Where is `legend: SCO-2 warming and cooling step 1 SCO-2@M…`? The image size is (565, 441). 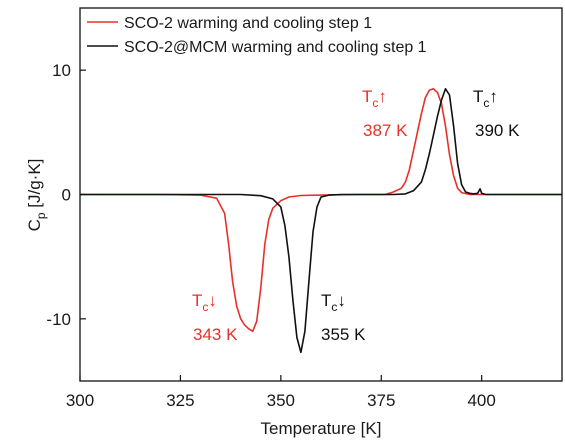 legend: SCO-2 warming and cooling step 1 SCO-2@M… is located at coordinates (257, 35).